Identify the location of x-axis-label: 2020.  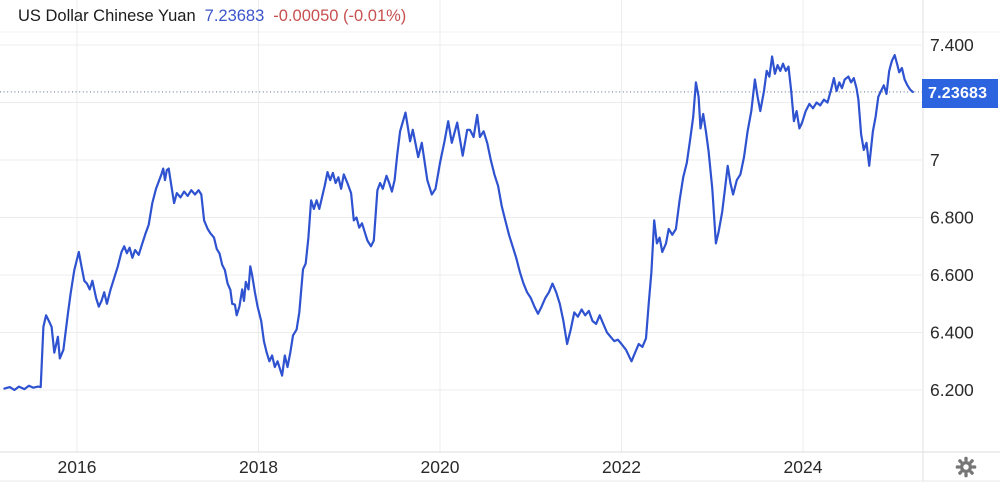
(440, 467).